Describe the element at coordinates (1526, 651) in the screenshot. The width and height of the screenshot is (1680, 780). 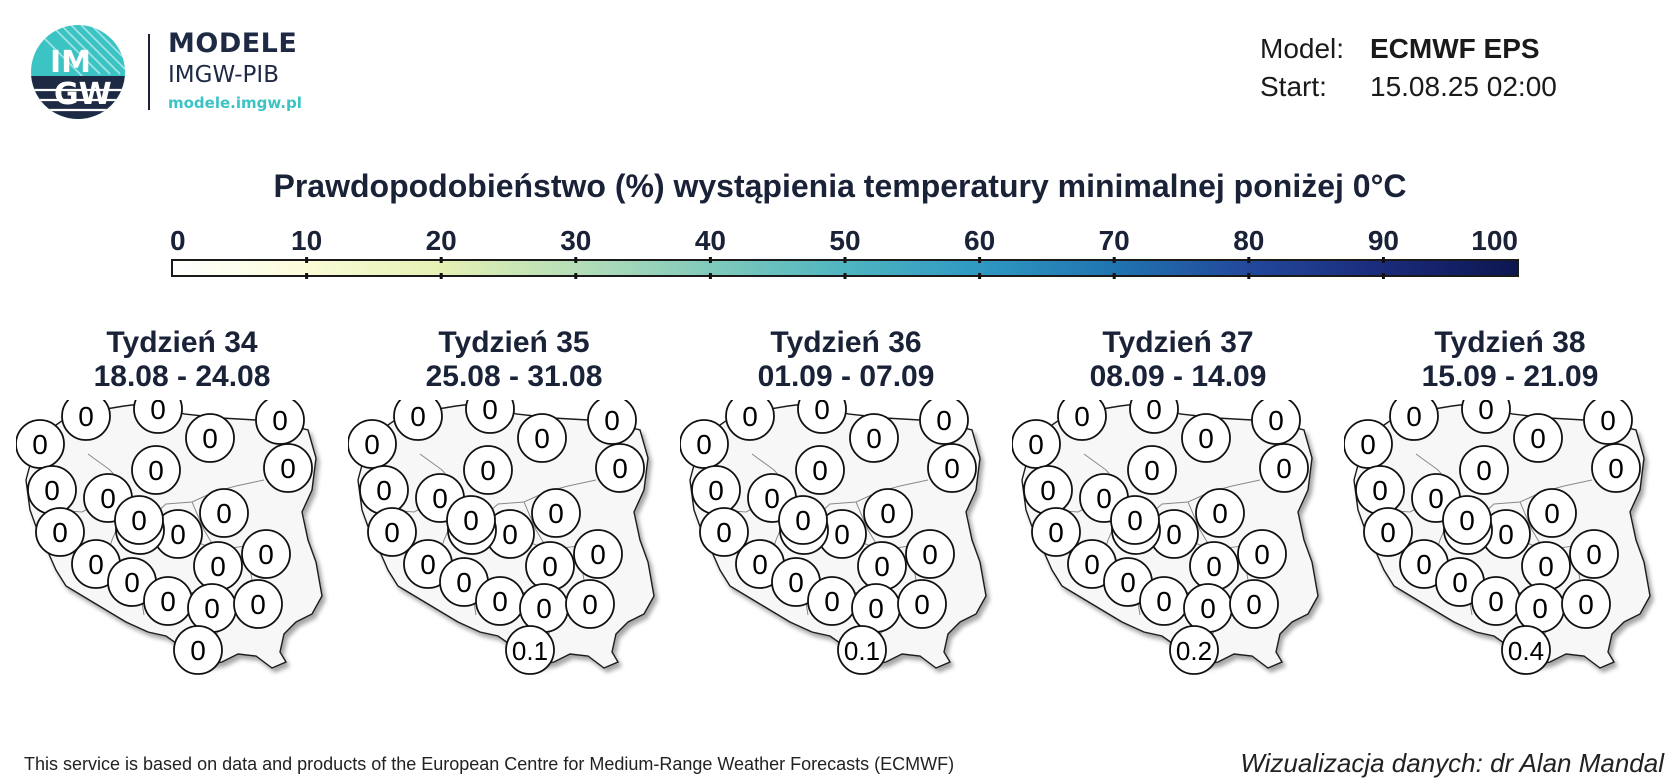
I see `station-value: 0.4` at that location.